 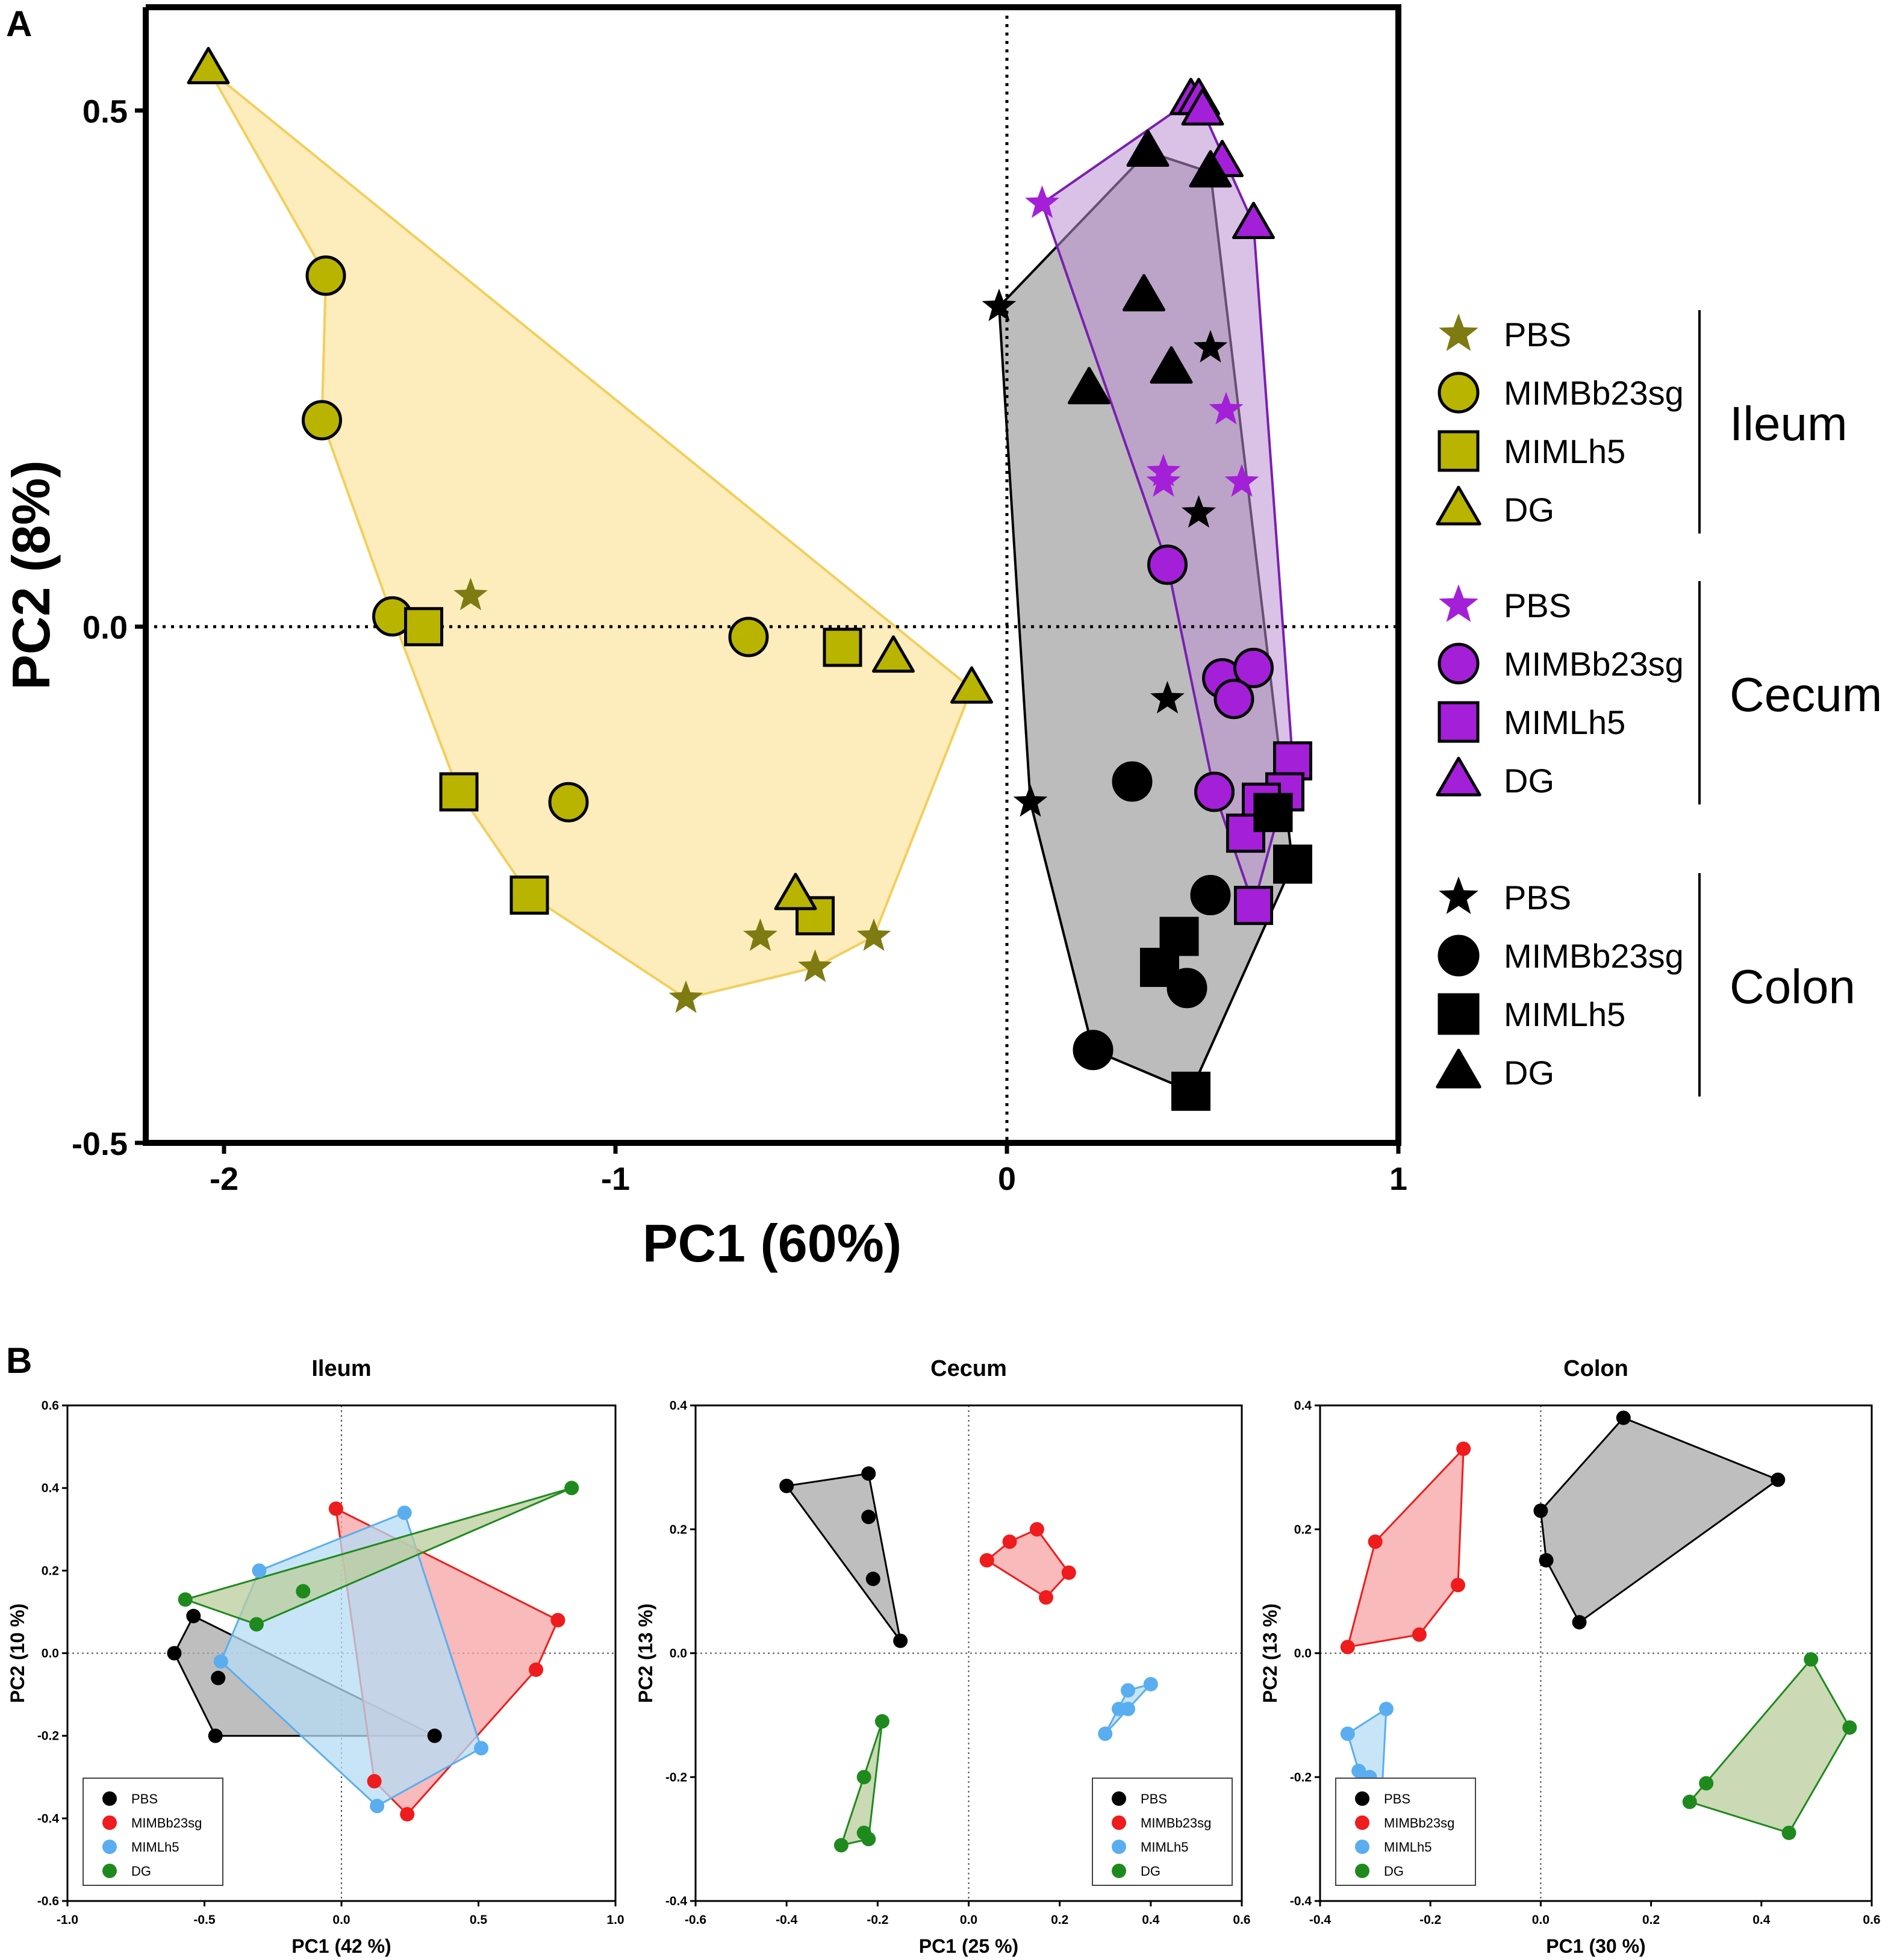 I want to click on legend-group-title: Colon, so click(x=1792, y=986).